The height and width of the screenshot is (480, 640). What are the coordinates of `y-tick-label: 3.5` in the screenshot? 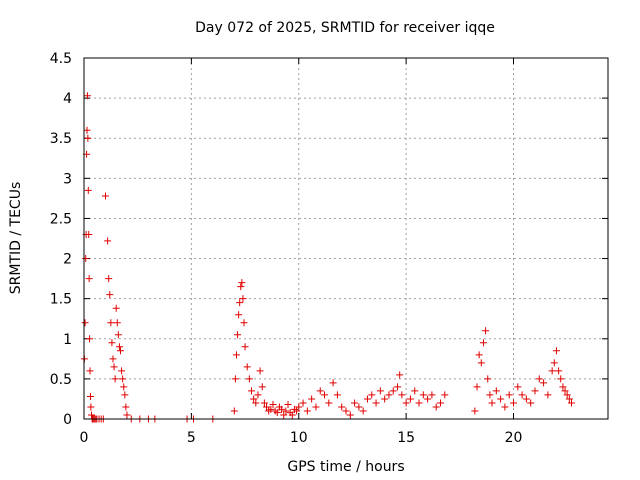 It's located at (61, 139).